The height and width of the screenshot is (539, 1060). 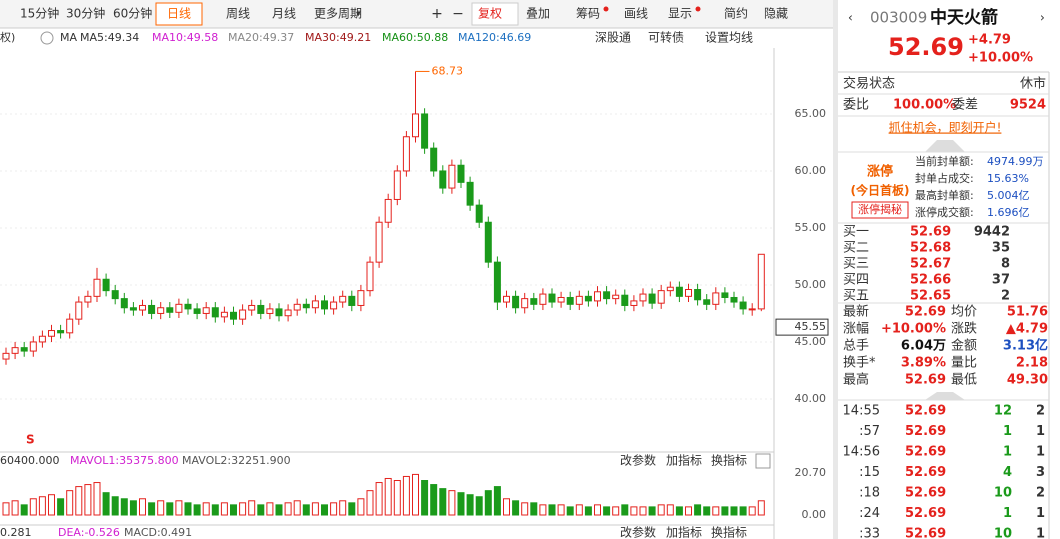 What do you see at coordinates (763, 461) in the screenshot?
I see `pane-close` at bounding box center [763, 461].